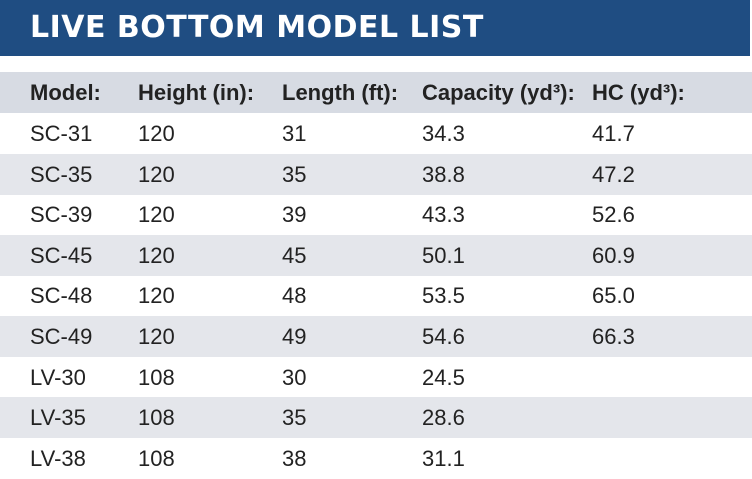 This screenshot has width=752, height=479. What do you see at coordinates (294, 458) in the screenshot?
I see `table-cell: 38` at bounding box center [294, 458].